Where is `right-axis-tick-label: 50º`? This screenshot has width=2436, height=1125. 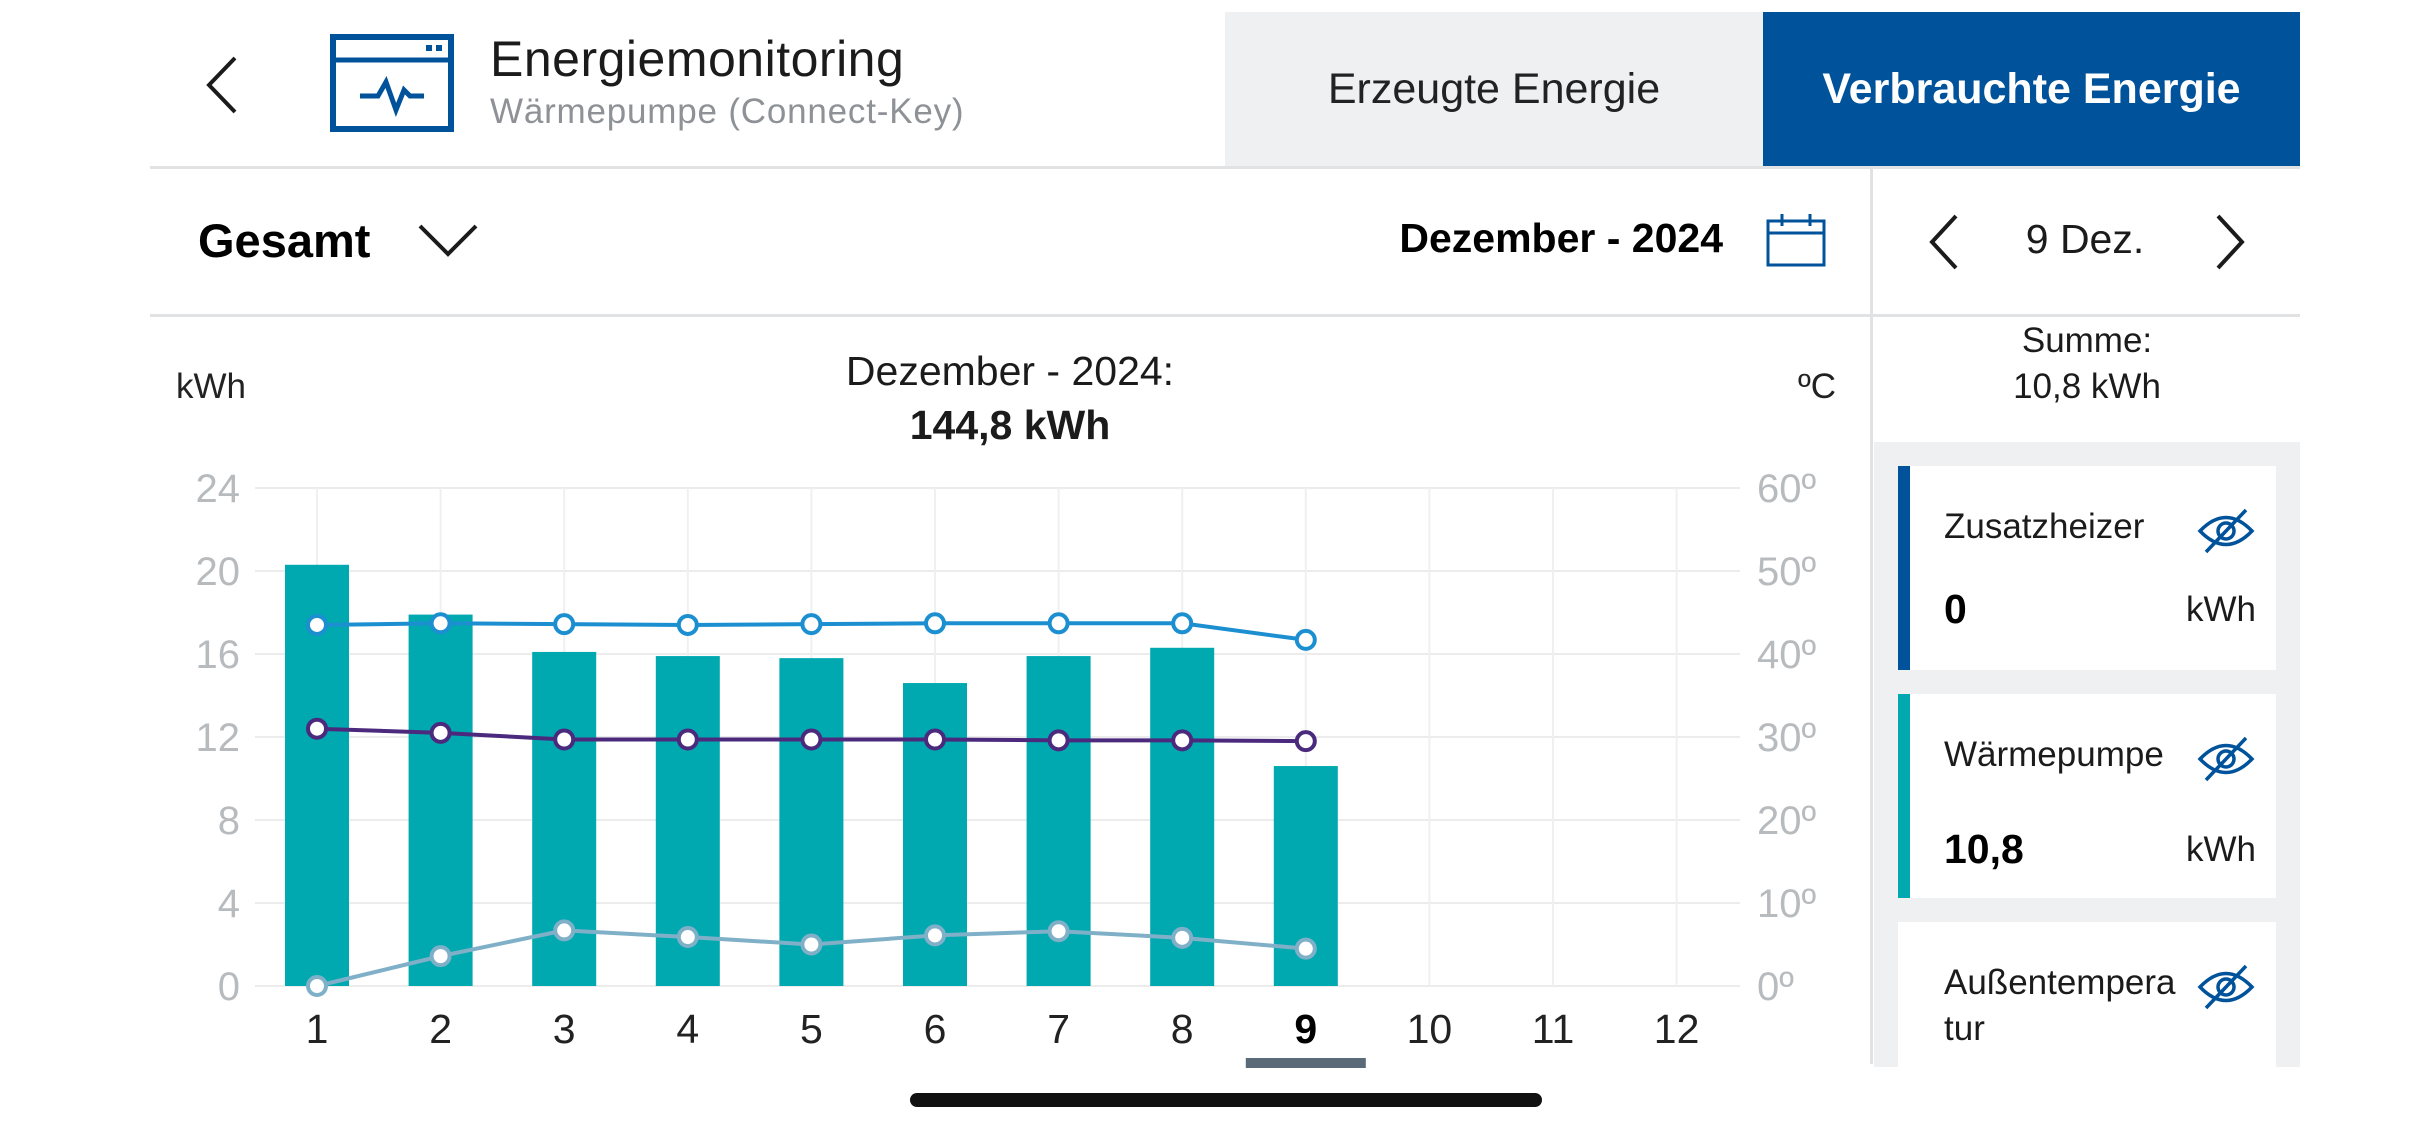
right-axis-tick-label: 50º is located at coordinates (1786, 572).